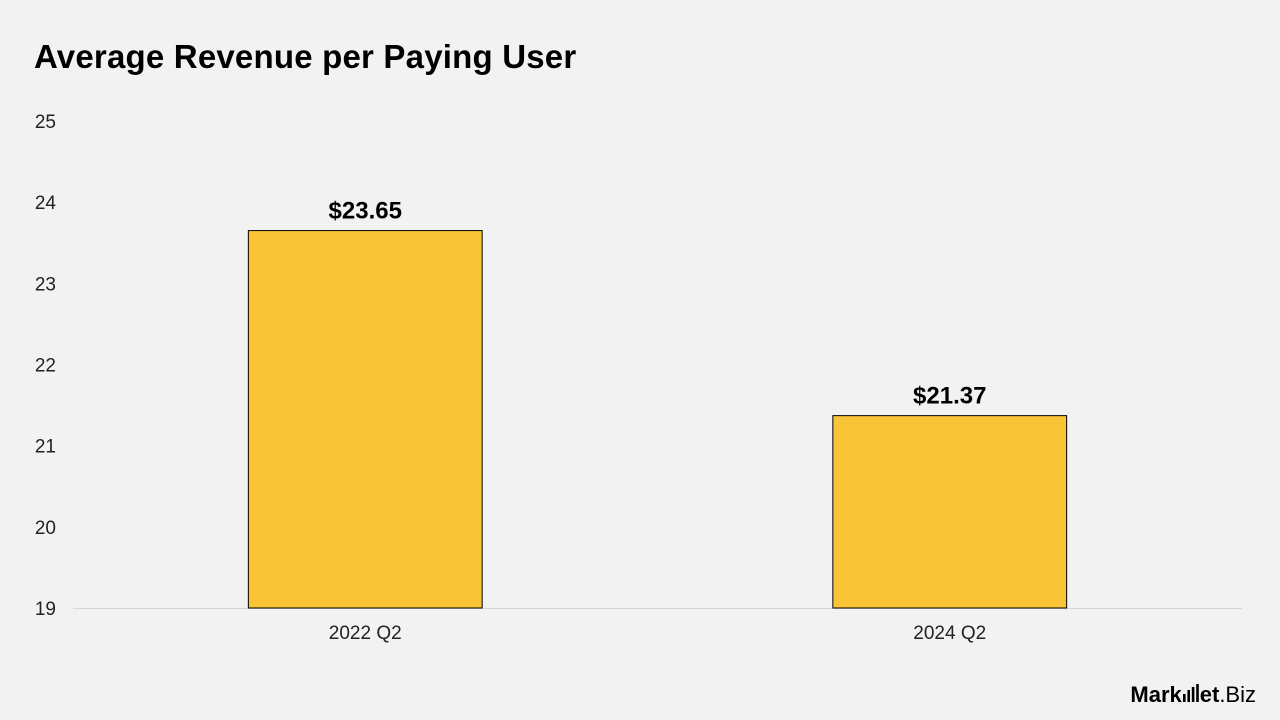 This screenshot has width=1280, height=720. I want to click on brand-logo: Mark et .Biz, so click(1193, 695).